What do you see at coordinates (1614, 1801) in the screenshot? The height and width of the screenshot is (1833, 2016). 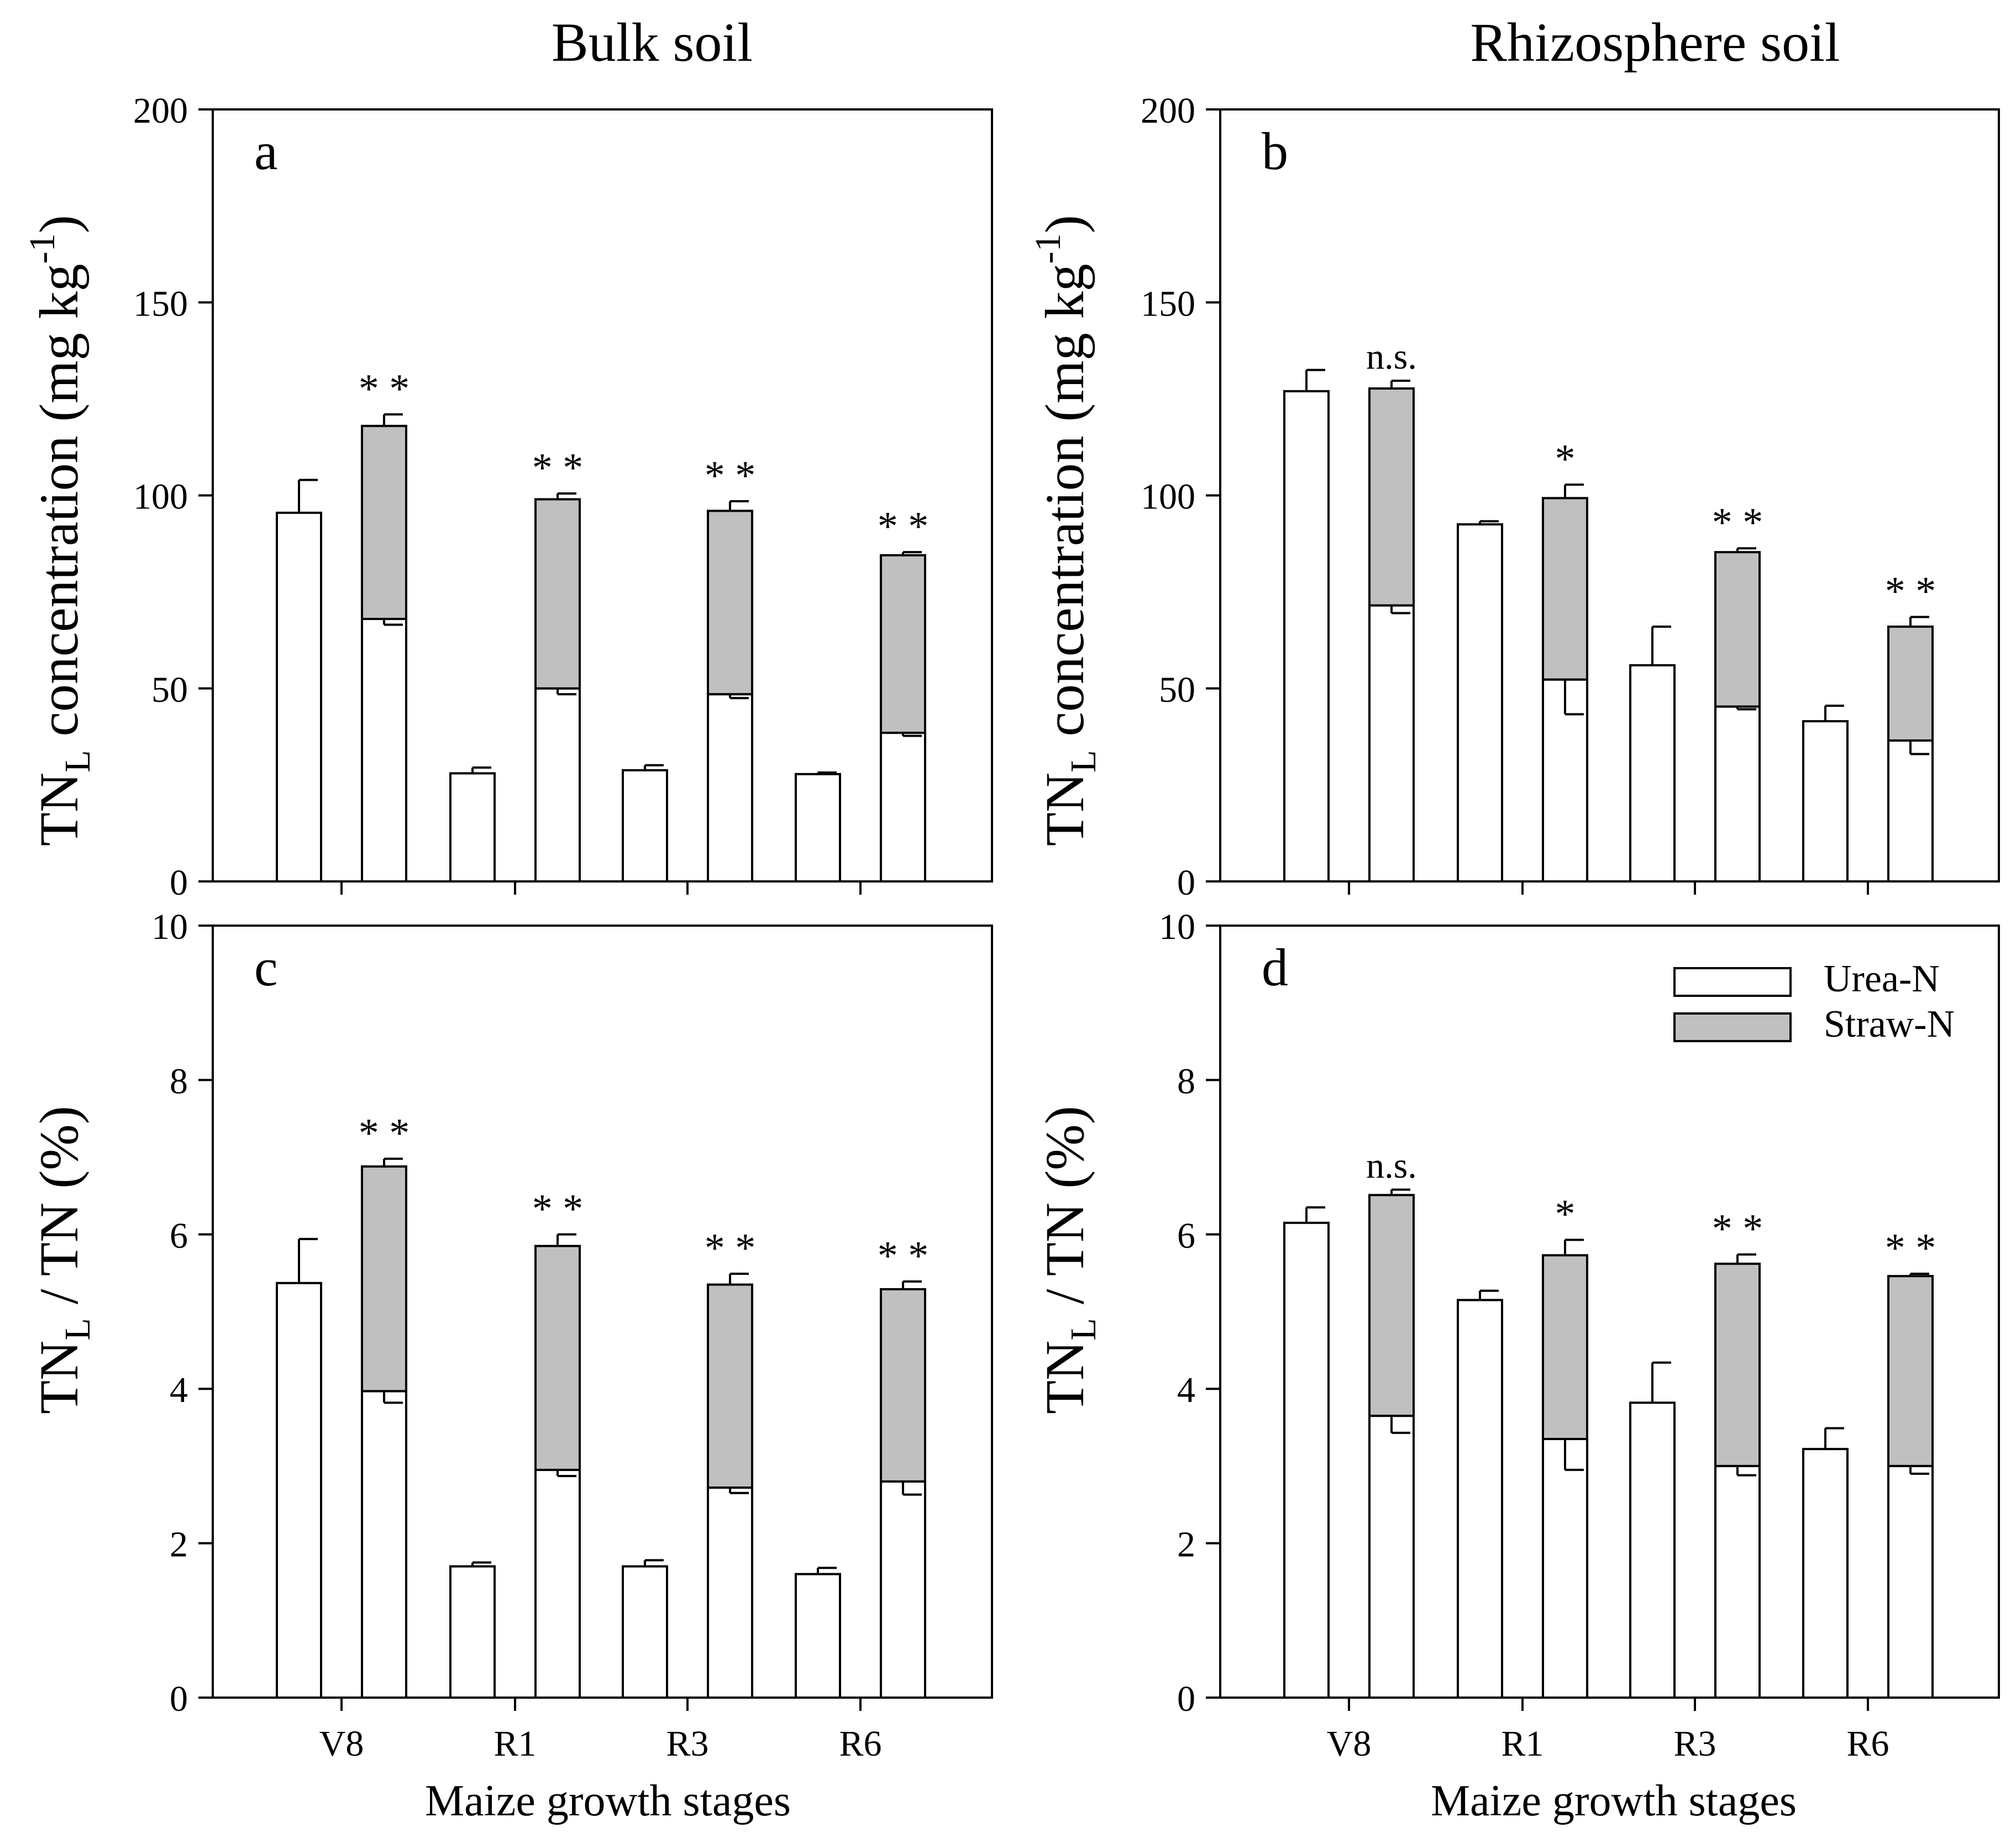 I see `xlabel-right: Maize growth stages` at bounding box center [1614, 1801].